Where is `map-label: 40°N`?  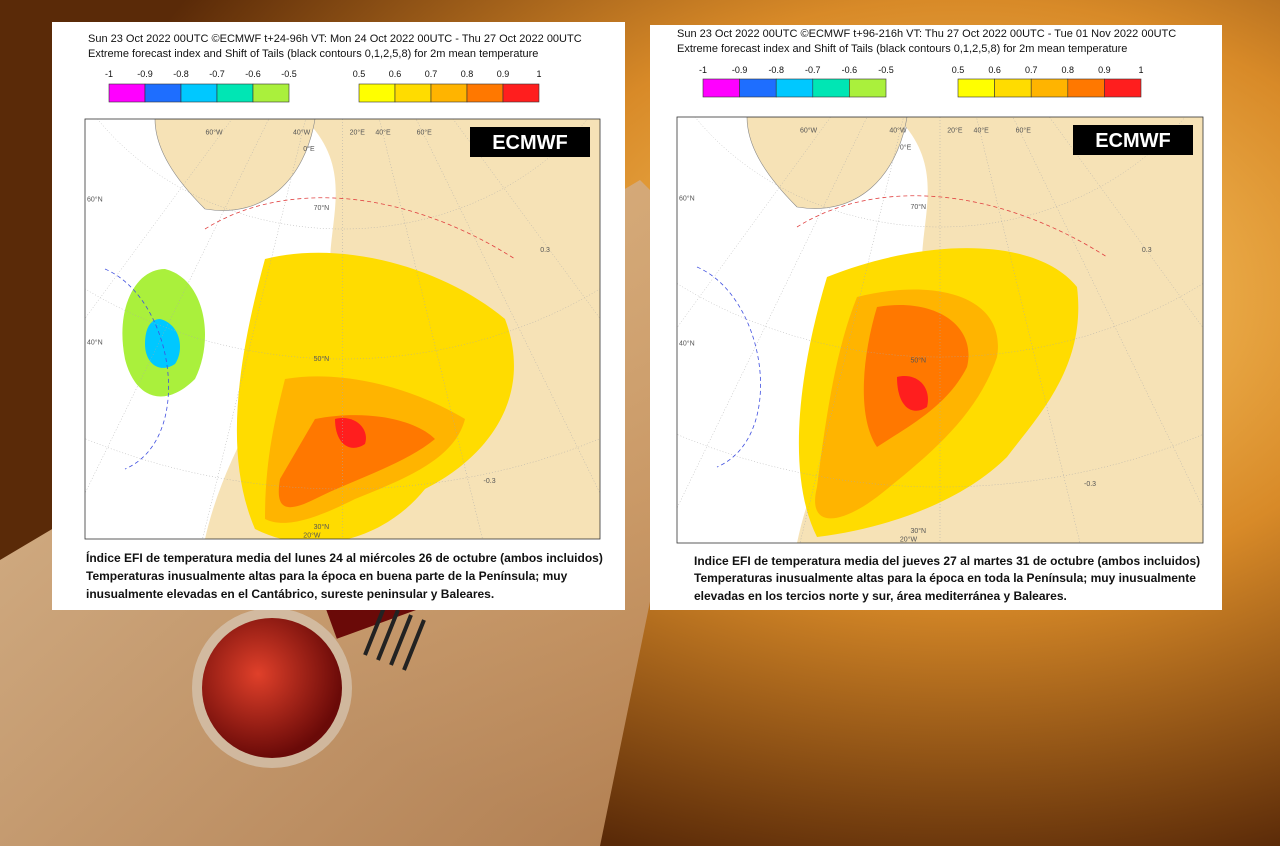 map-label: 40°N is located at coordinates (687, 344).